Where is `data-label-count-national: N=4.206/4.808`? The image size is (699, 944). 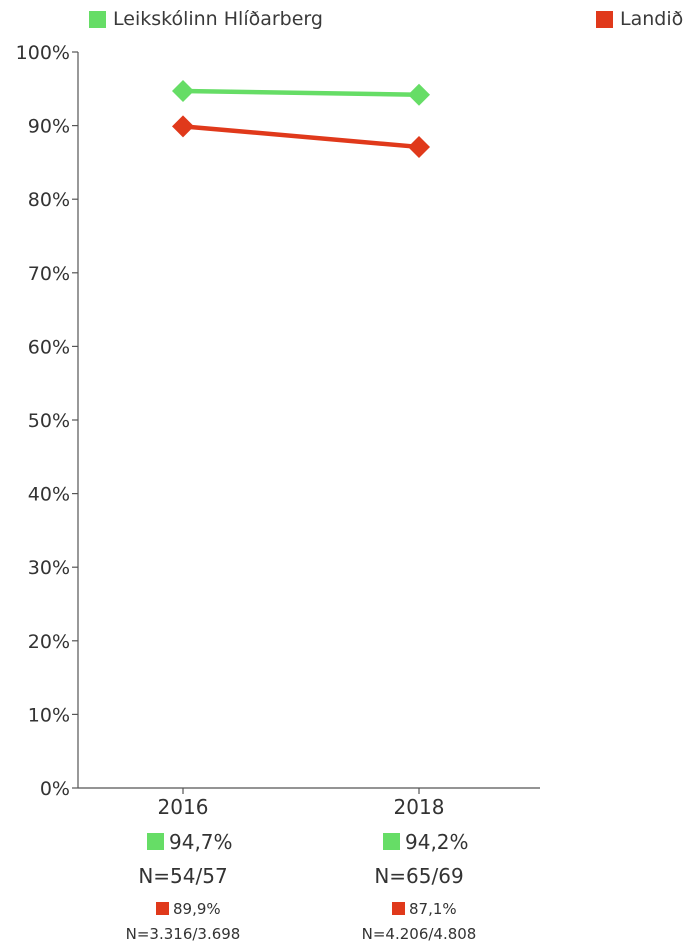 data-label-count-national: N=4.206/4.808 is located at coordinates (419, 934).